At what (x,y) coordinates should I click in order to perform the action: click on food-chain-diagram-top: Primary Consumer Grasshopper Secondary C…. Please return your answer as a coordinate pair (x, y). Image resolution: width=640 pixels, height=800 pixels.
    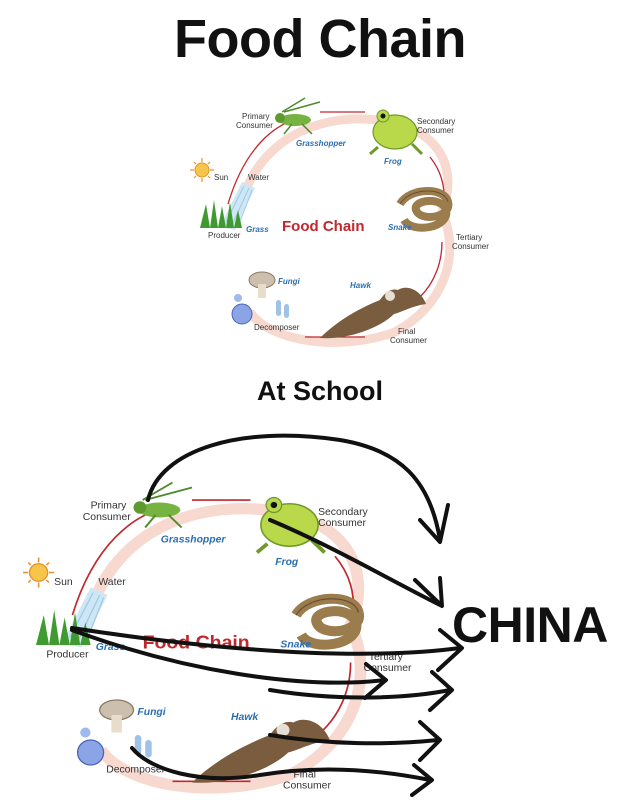
    Looking at the image, I should click on (339, 222).